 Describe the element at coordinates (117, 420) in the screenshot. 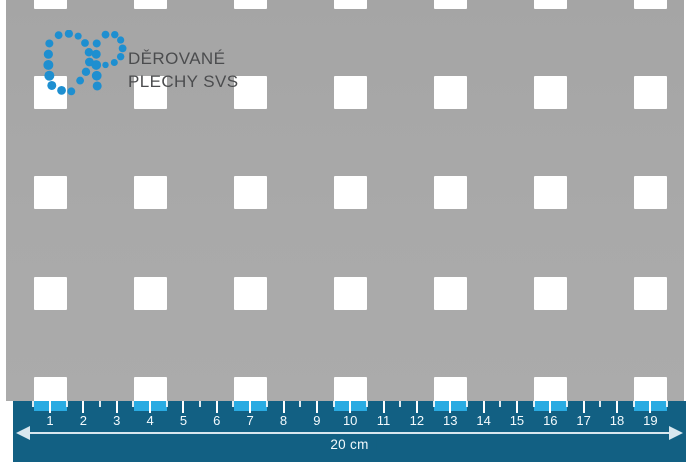

I see `ruler-number: 3` at that location.